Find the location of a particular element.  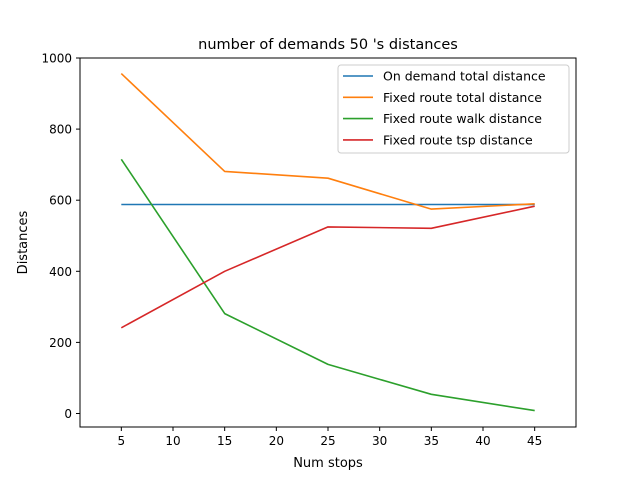

y-axis-label: Distances is located at coordinates (23, 242).